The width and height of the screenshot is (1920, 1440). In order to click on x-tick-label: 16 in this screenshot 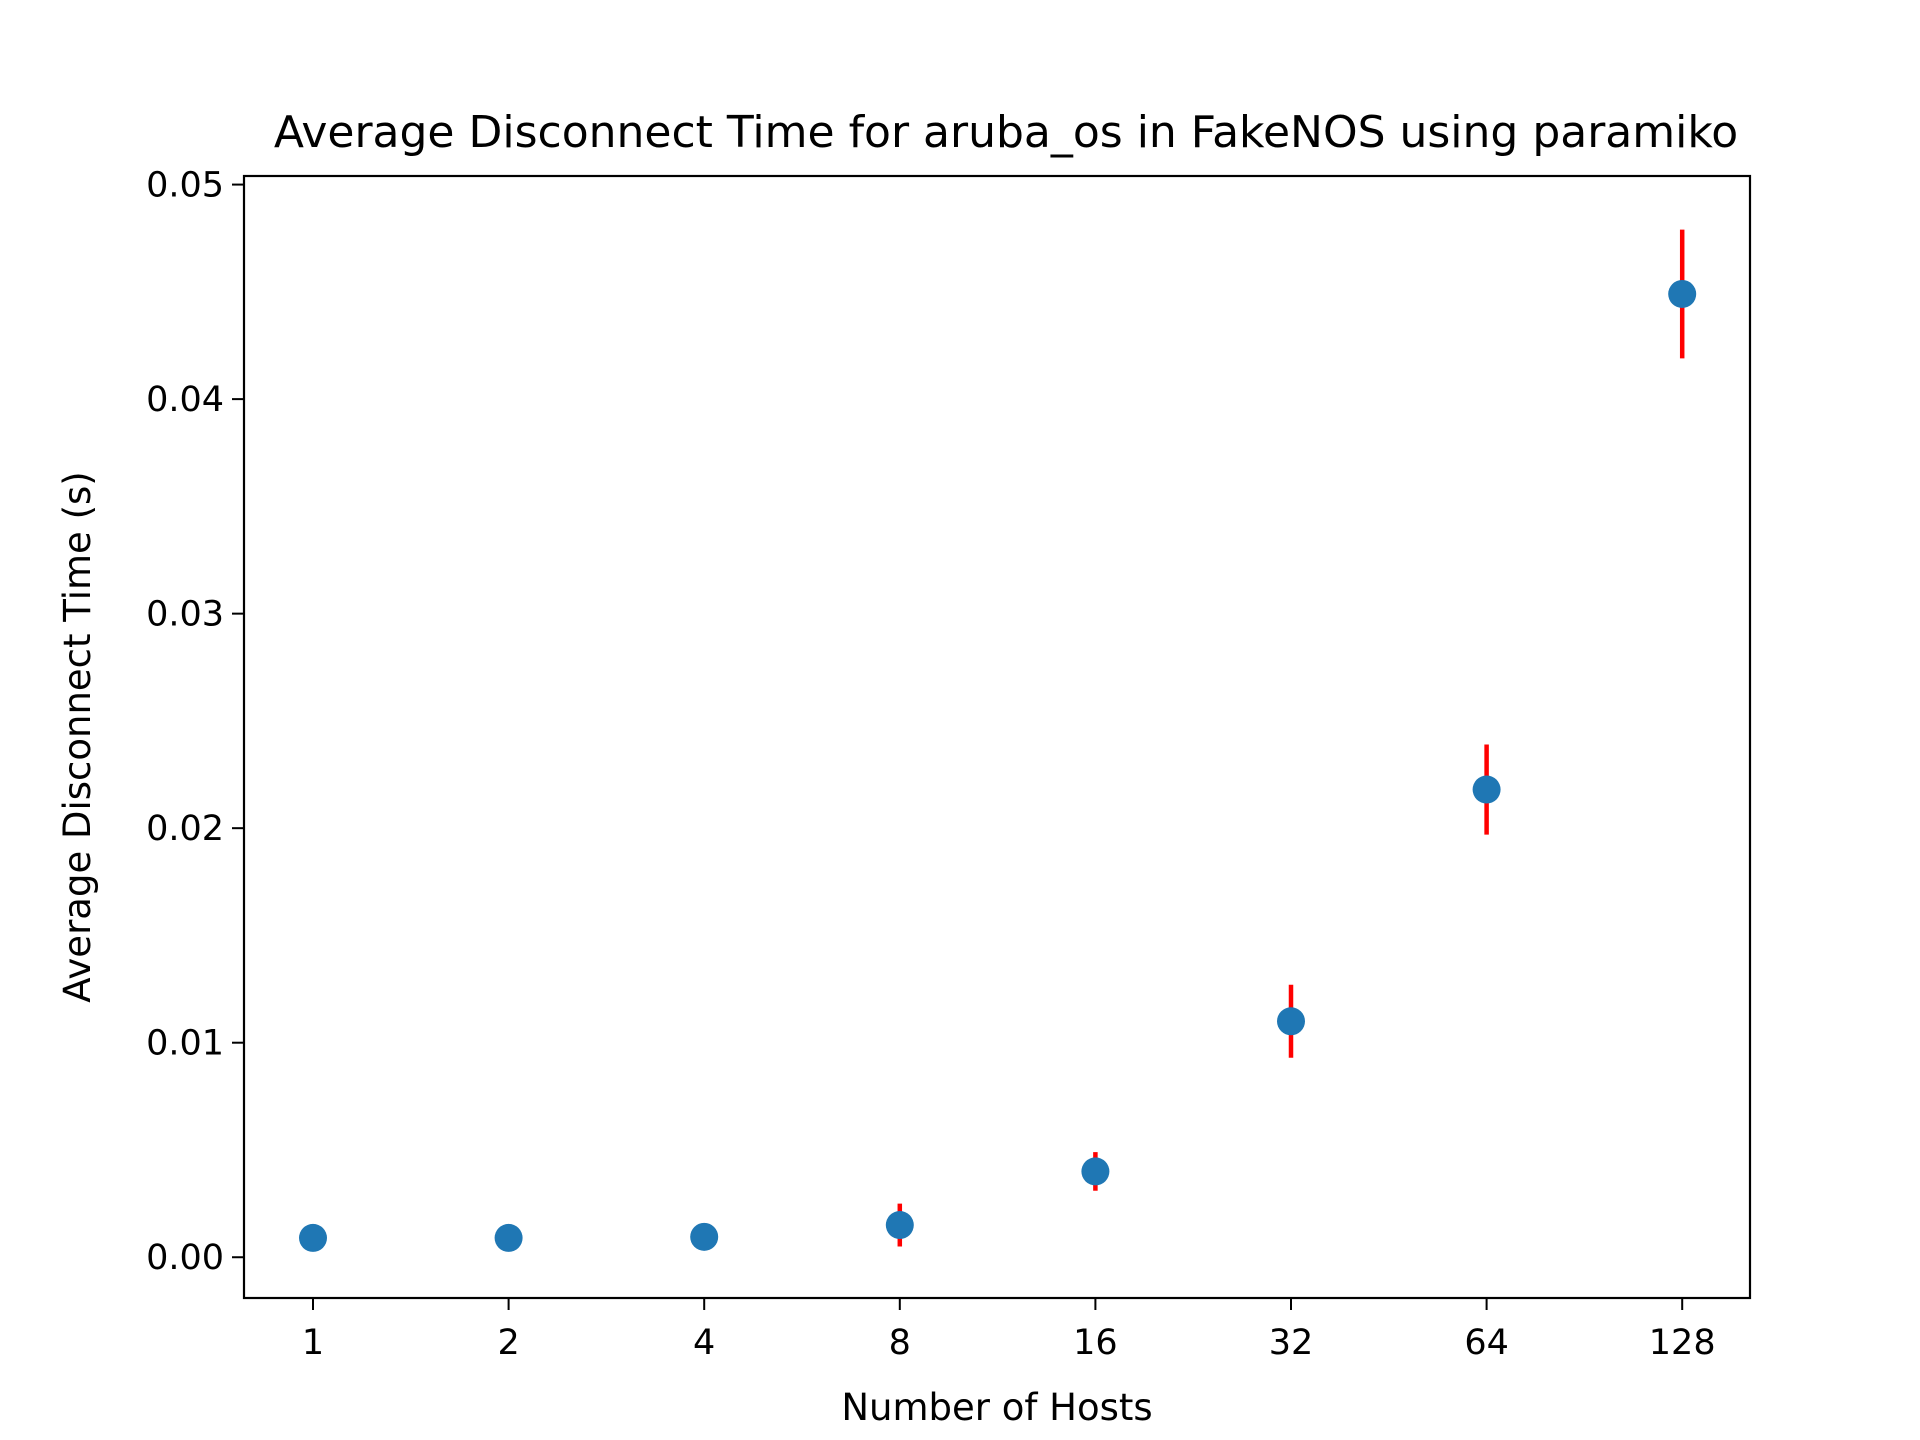, I will do `click(1095, 1343)`.